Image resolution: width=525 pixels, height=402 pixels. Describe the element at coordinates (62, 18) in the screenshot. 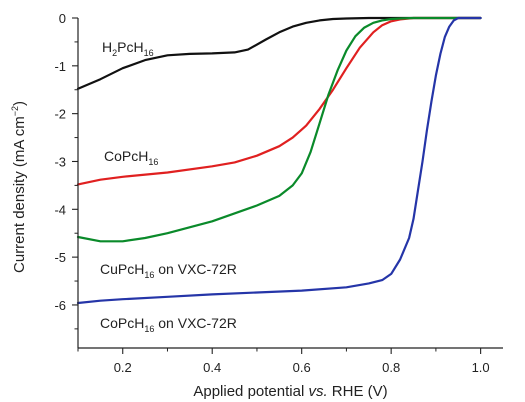

I see `y-tick-label: 0` at that location.